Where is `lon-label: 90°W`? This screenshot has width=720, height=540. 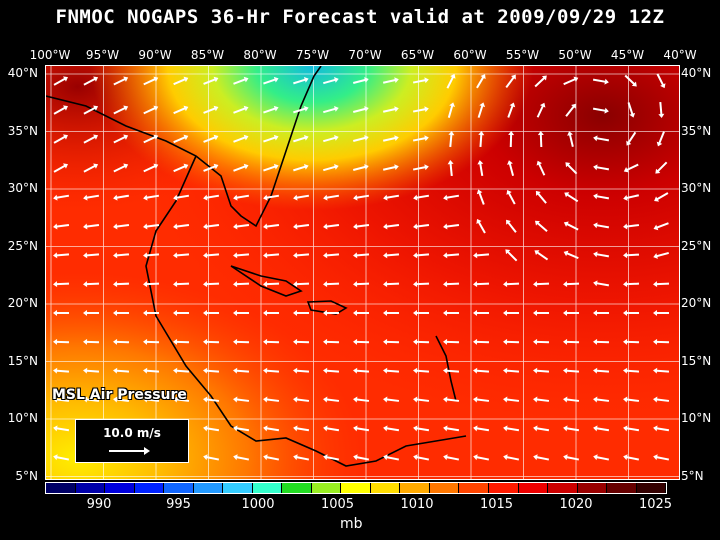 lon-label: 90°W is located at coordinates (155, 55).